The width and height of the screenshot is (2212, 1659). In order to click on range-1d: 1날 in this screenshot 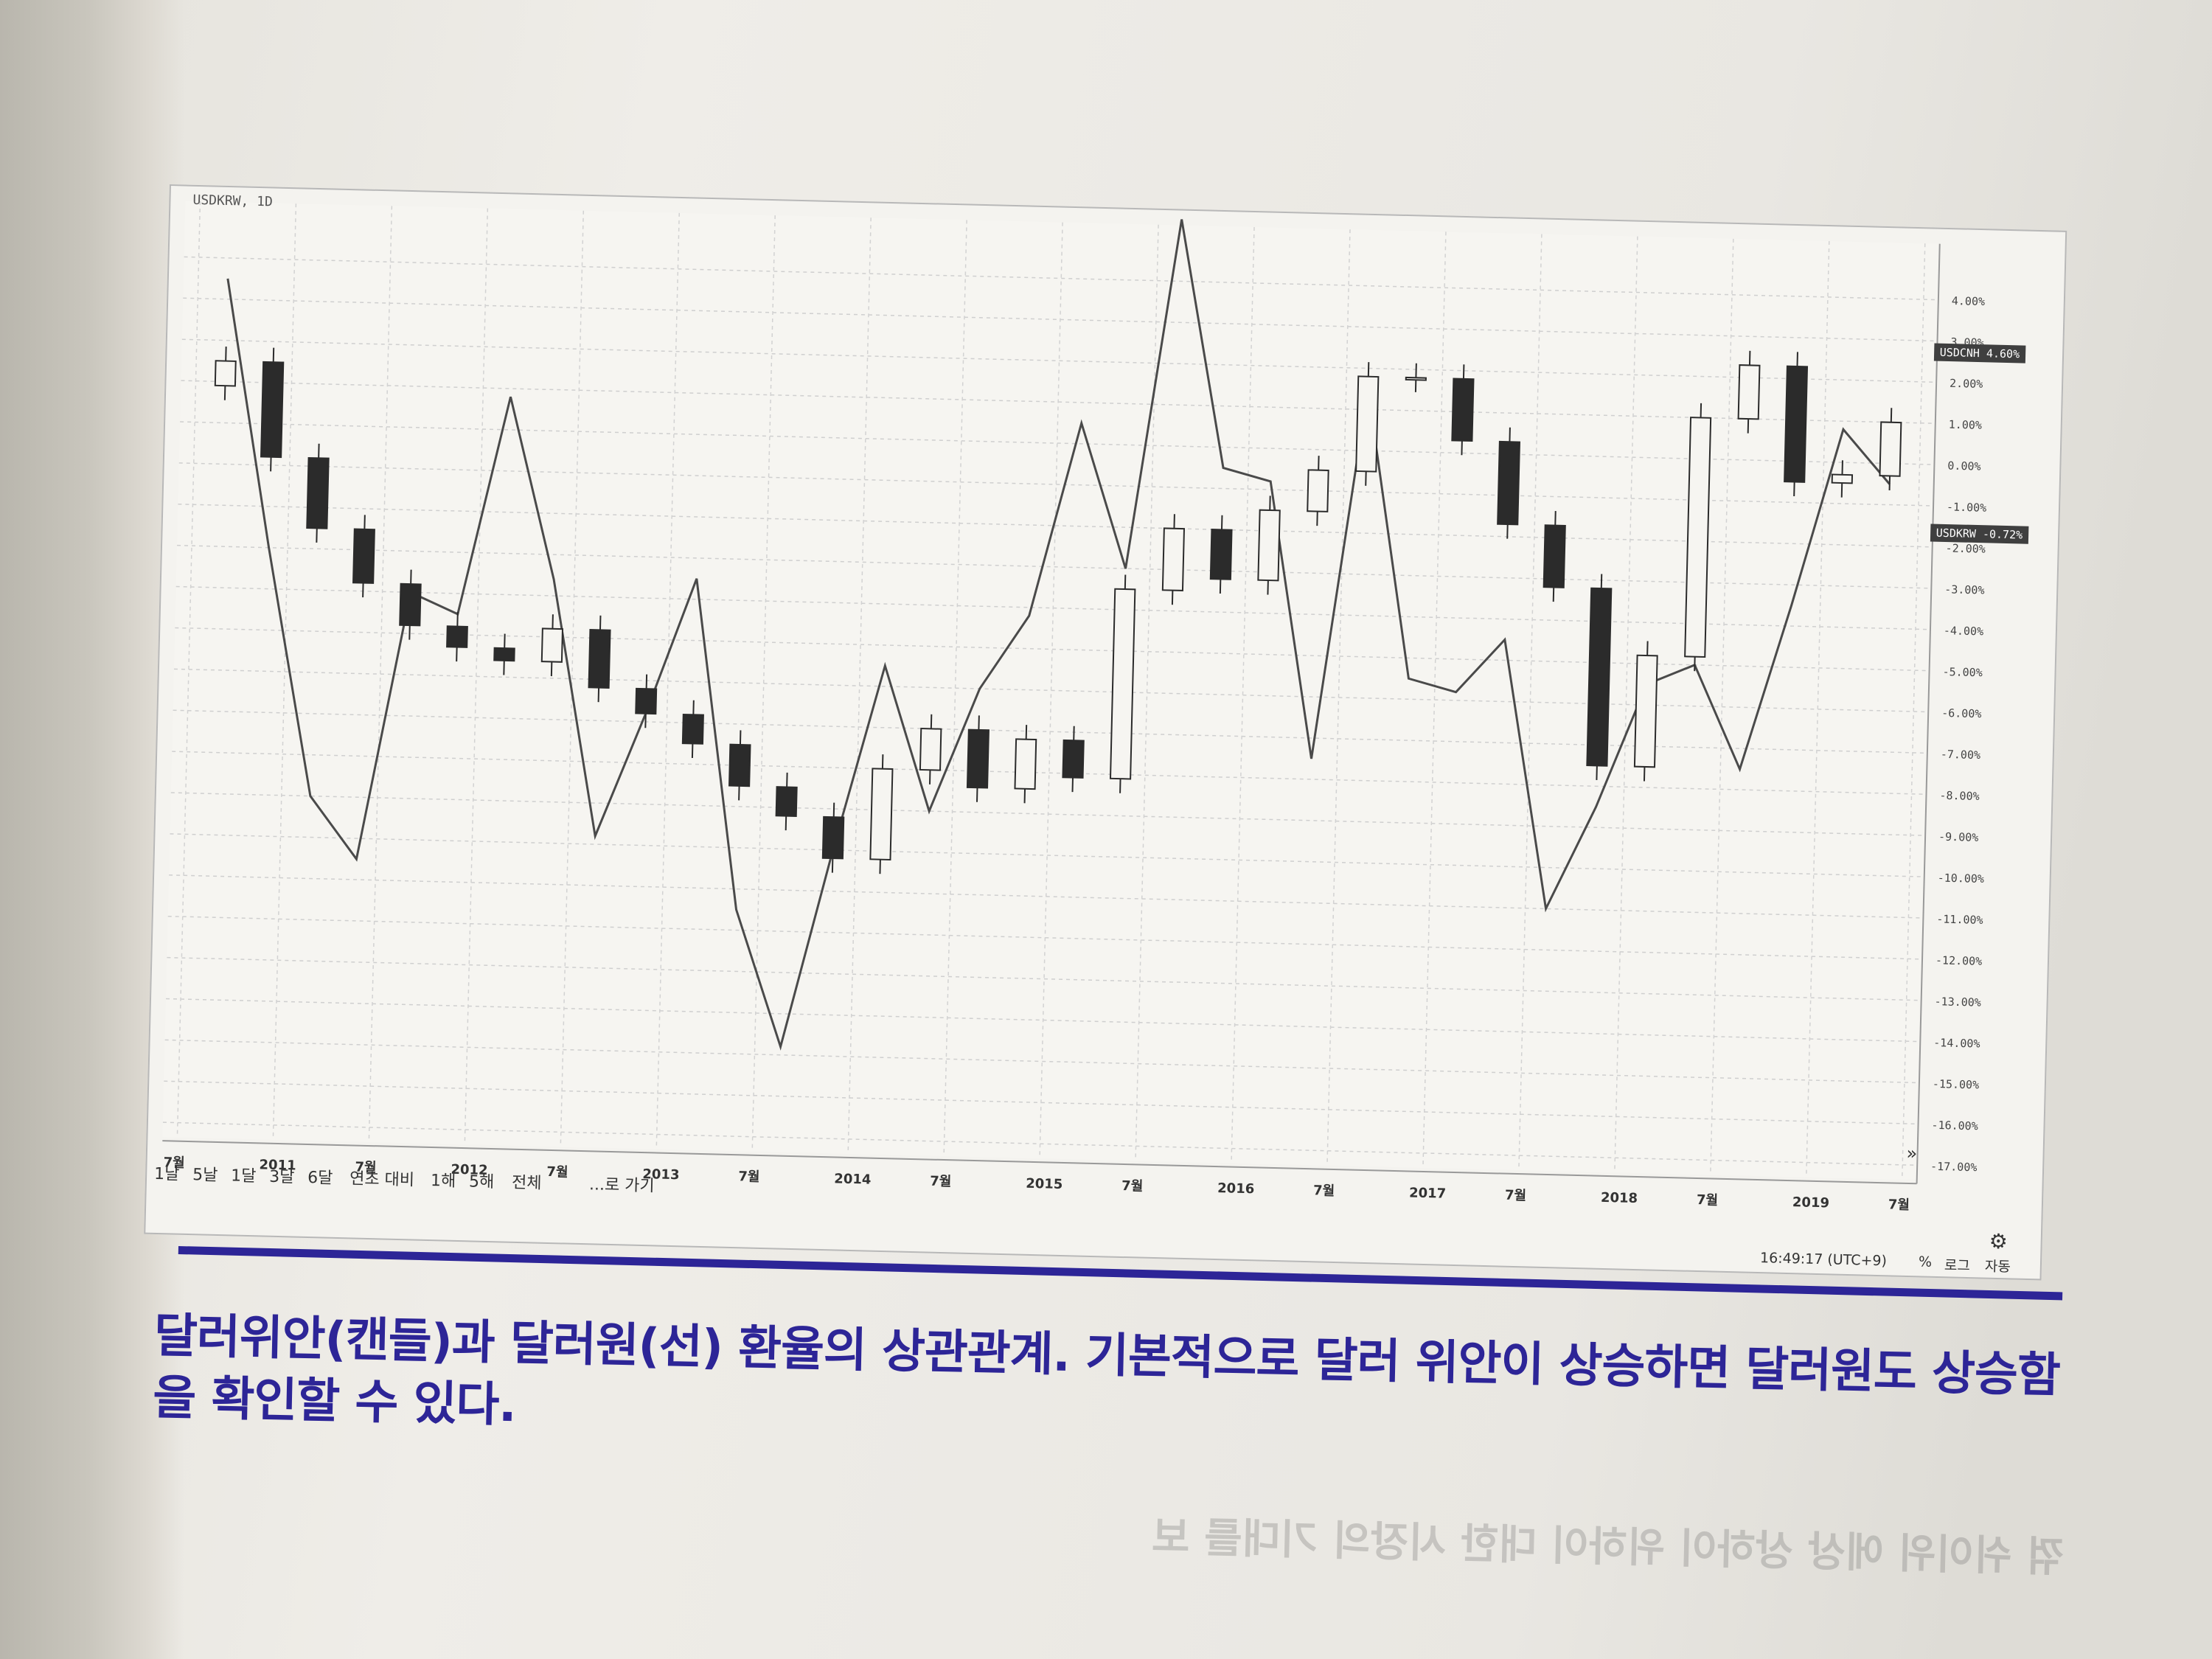, I will do `click(166, 1174)`.